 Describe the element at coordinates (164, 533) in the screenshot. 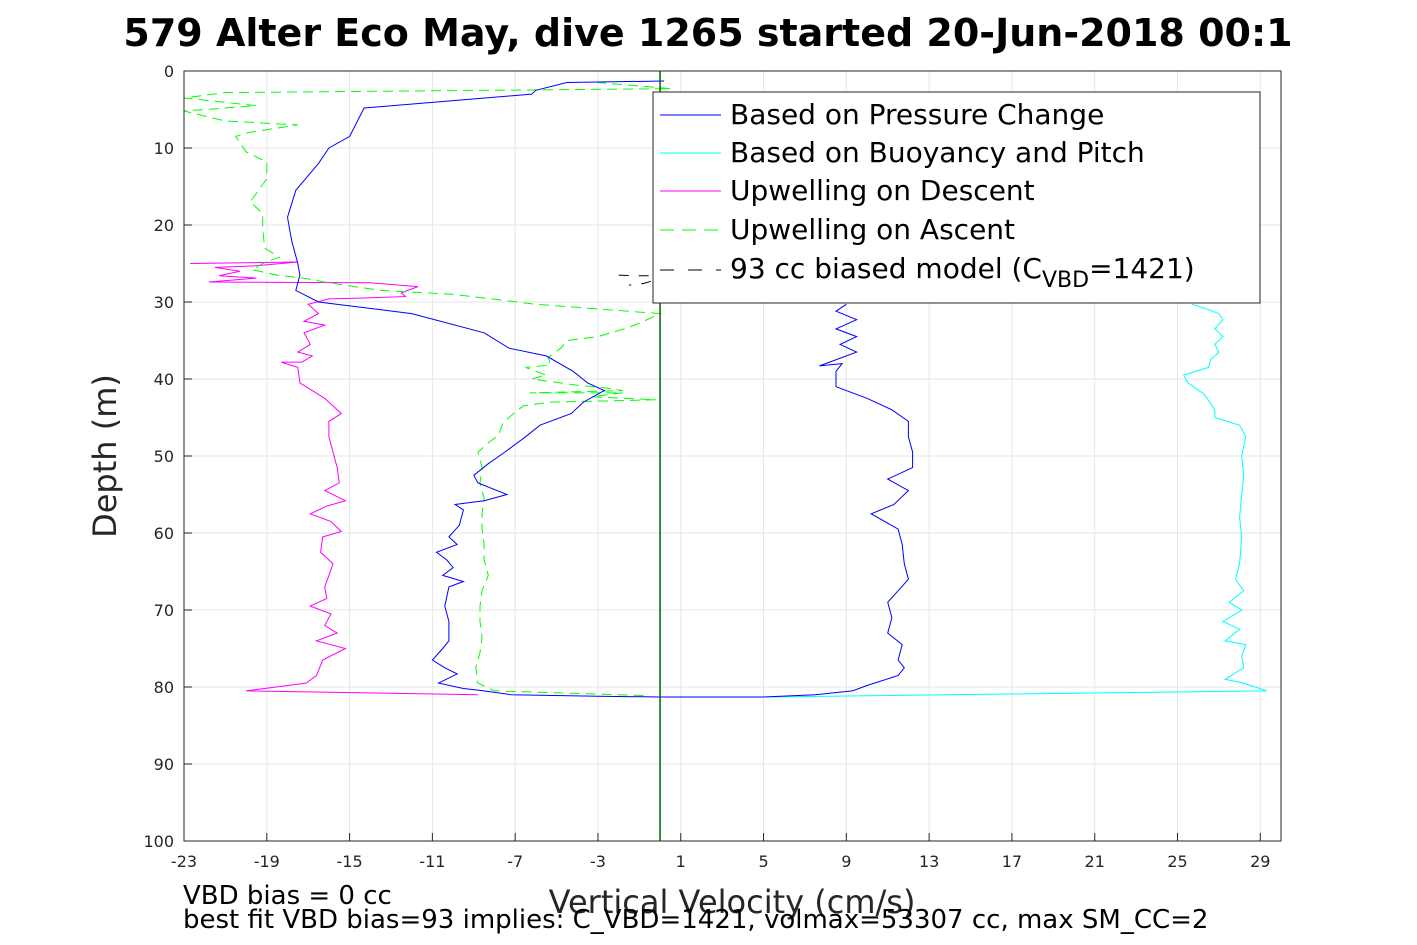

I see `y-tick-label: 60` at that location.